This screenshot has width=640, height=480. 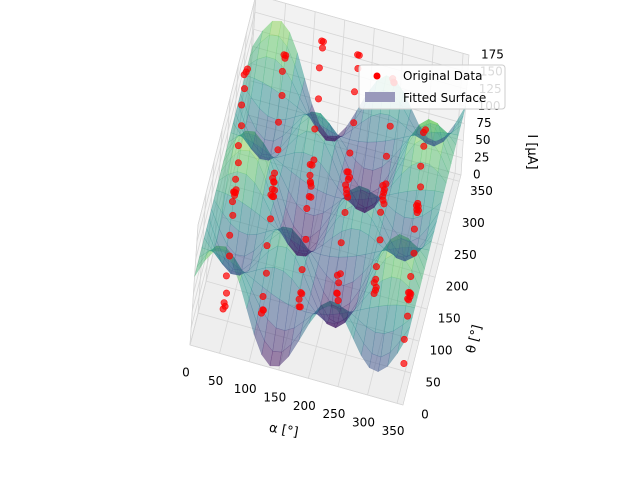 I want to click on x-tick-label: 200, so click(x=304, y=406).